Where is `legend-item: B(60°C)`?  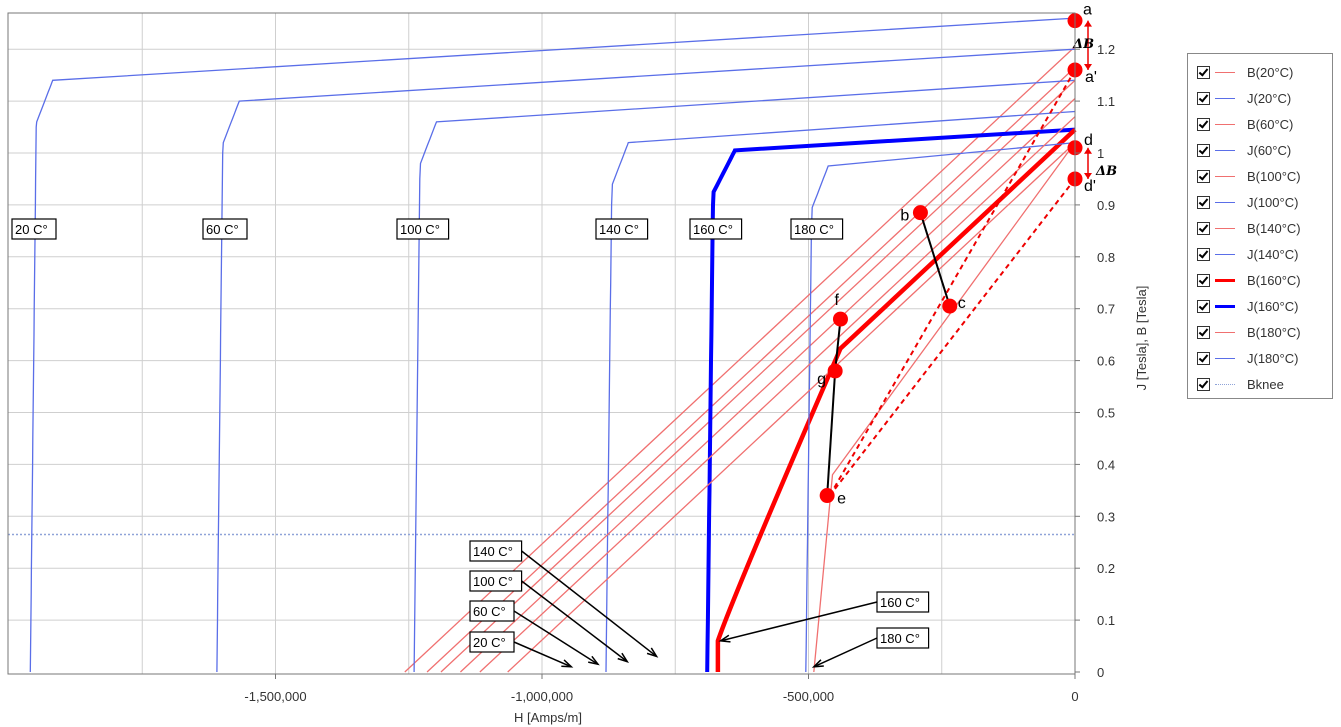 legend-item: B(60°C) is located at coordinates (1264, 124).